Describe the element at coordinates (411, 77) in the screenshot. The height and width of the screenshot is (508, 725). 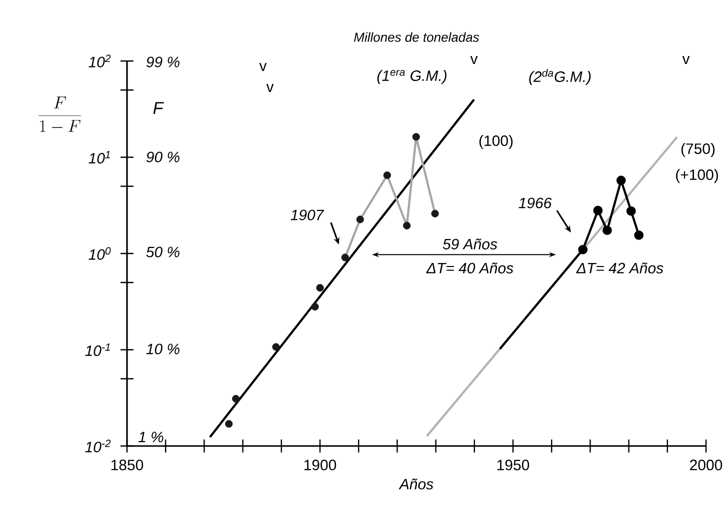
I see `annotation: (1$^{era}$ G.M.)` at that location.